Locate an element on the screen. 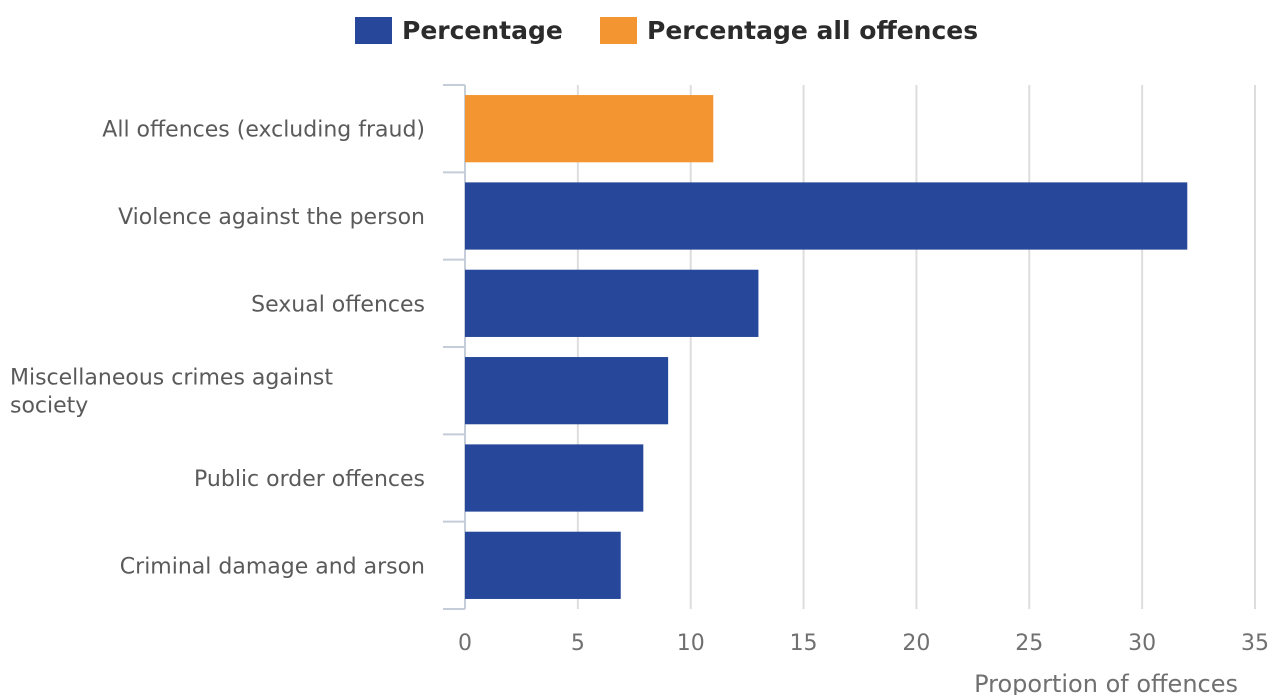  category-label-3-line-0: Miscellaneous crimes against is located at coordinates (171, 378).